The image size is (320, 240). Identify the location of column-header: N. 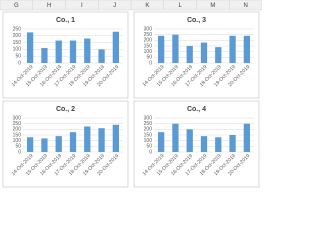
(245, 6).